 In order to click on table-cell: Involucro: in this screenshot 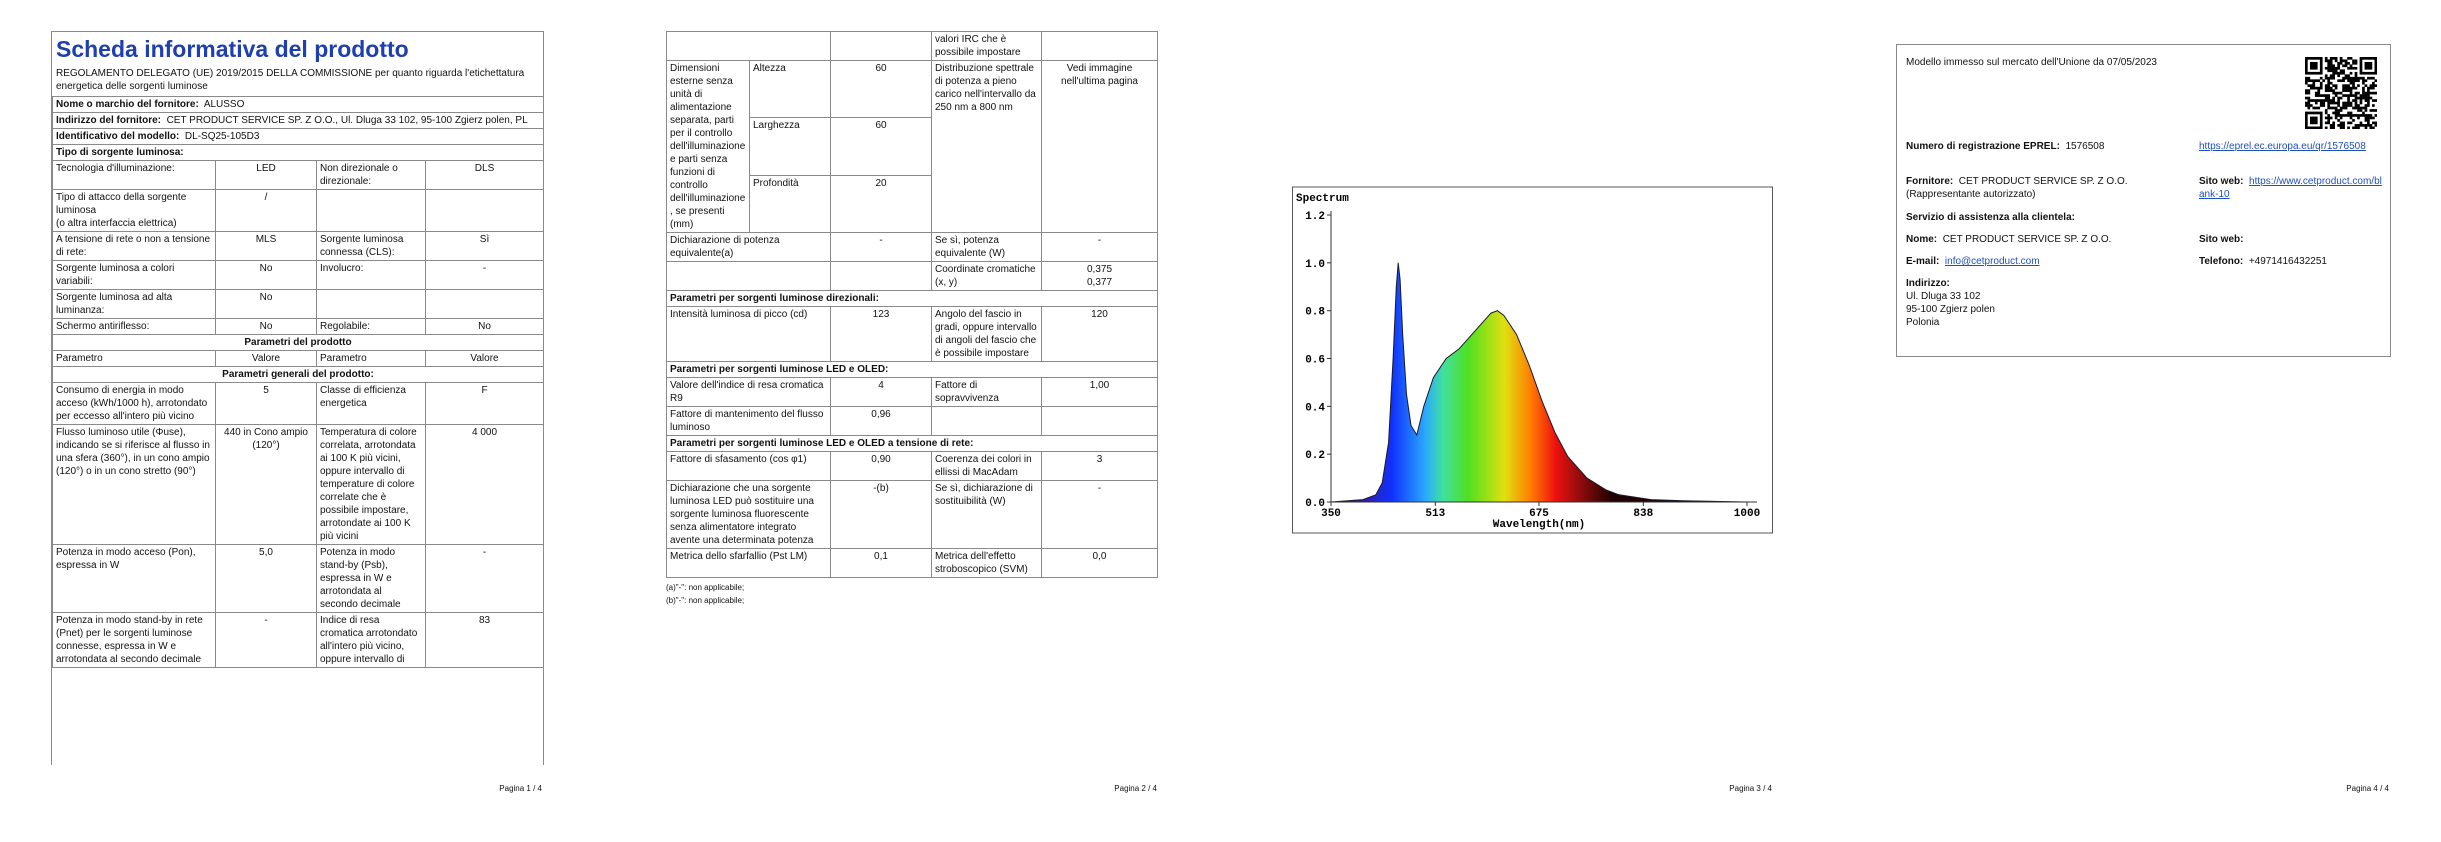, I will do `click(371, 274)`.